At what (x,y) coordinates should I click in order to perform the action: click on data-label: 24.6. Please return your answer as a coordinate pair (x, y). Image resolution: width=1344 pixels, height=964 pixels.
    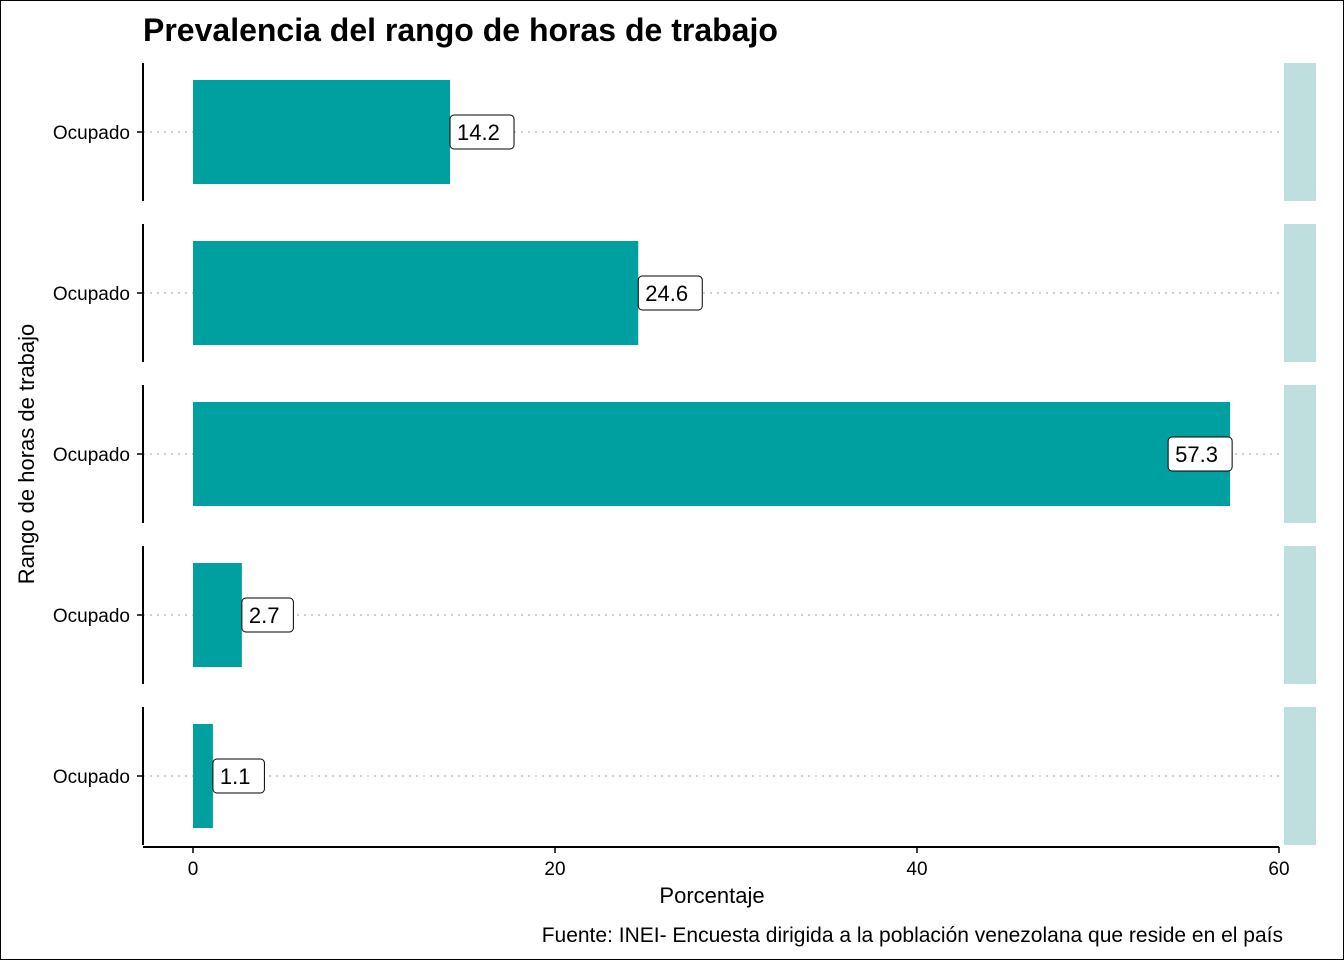
    Looking at the image, I should click on (670, 293).